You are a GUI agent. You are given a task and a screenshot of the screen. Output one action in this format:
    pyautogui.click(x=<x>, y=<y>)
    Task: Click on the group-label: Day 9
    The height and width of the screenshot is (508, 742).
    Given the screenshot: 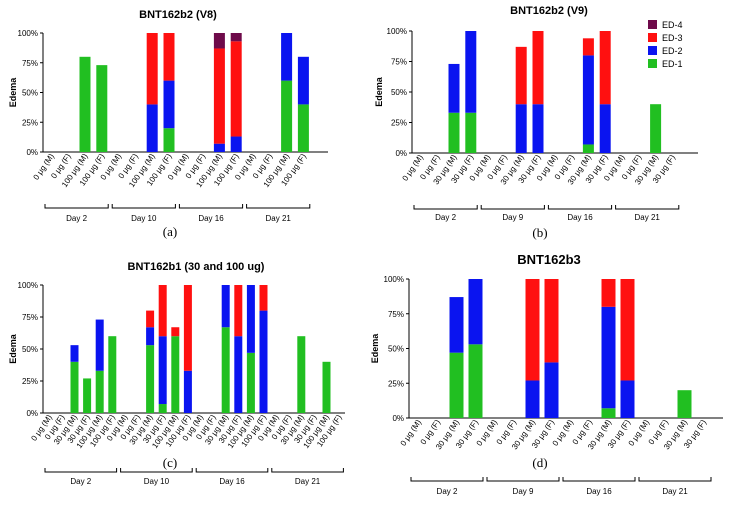 What is the action you would take?
    pyautogui.click(x=512, y=217)
    